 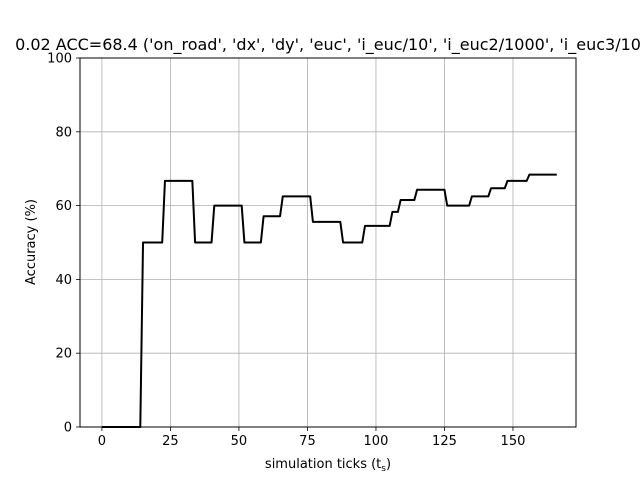 I want to click on x-axis-label-main: simulation ticks (t, so click(x=323, y=464).